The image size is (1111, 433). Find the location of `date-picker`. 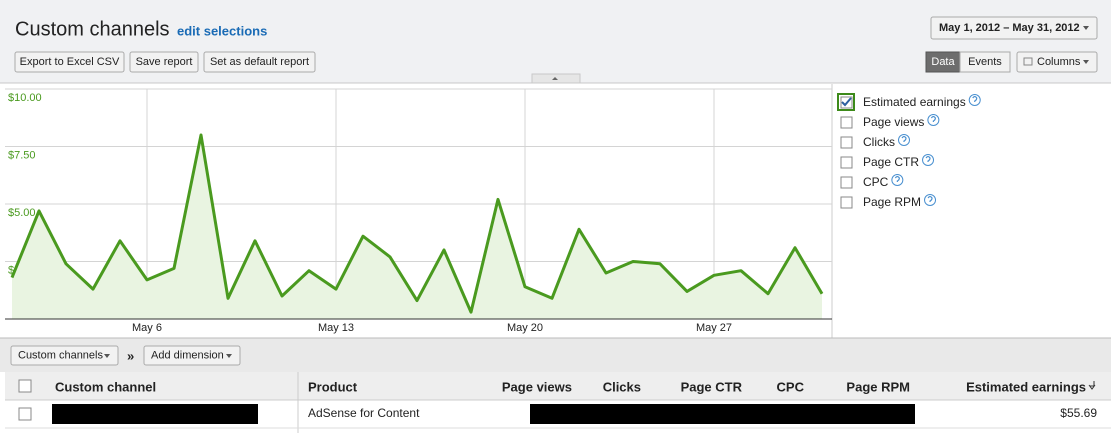

date-picker is located at coordinates (1014, 28).